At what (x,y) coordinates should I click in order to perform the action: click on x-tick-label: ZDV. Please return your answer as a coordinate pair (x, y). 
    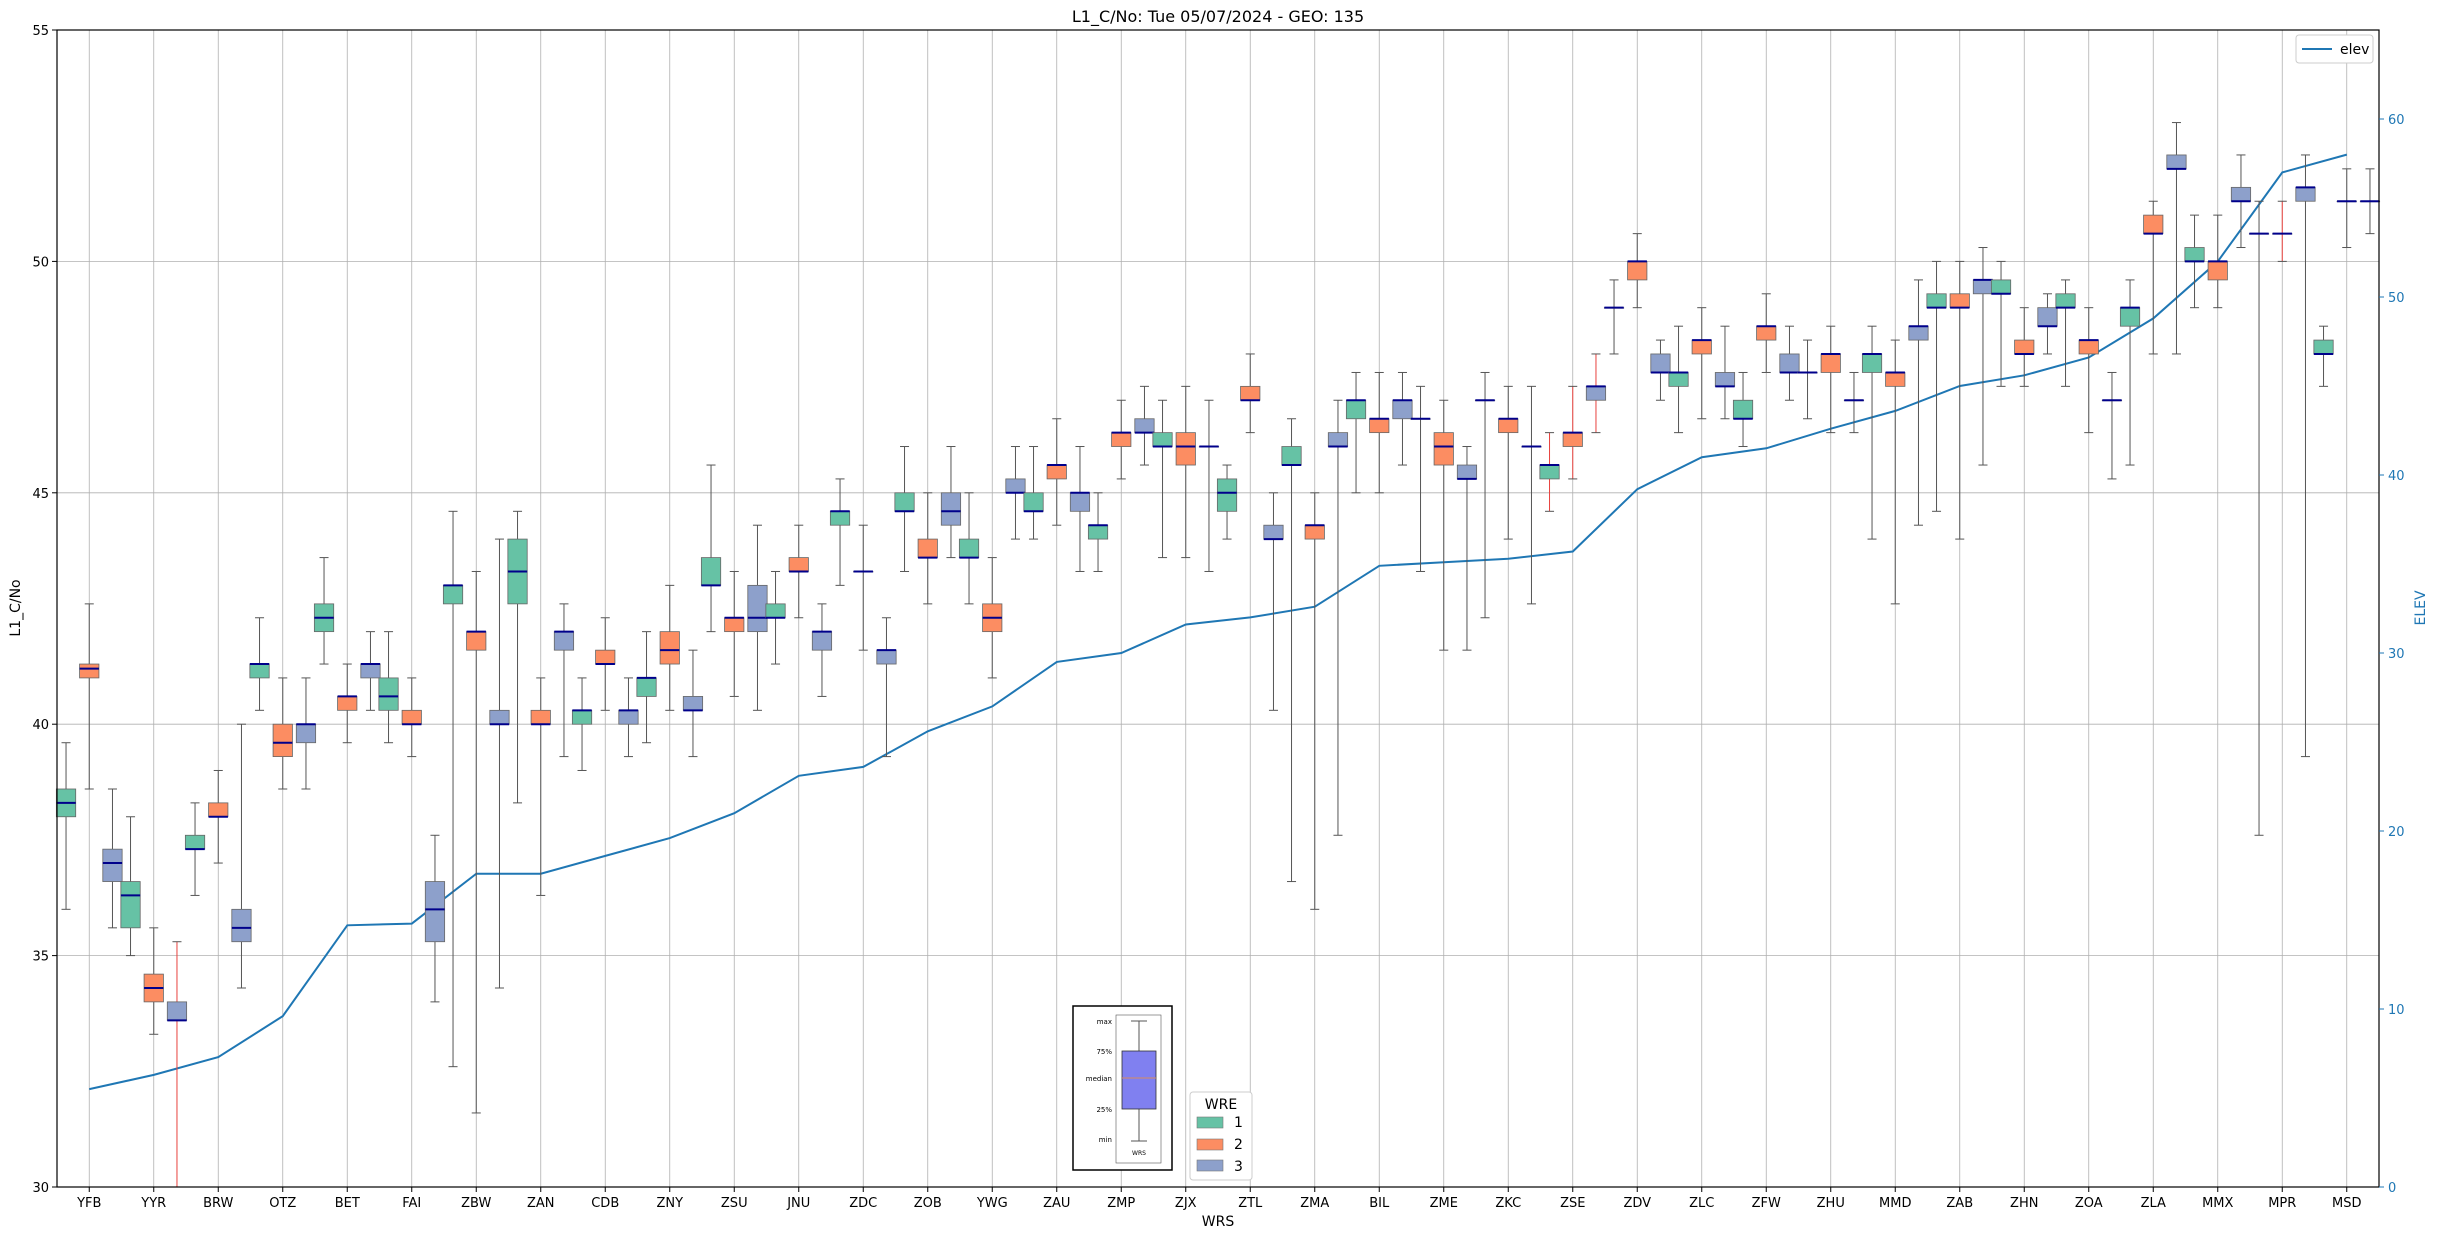
    Looking at the image, I should click on (1637, 1203).